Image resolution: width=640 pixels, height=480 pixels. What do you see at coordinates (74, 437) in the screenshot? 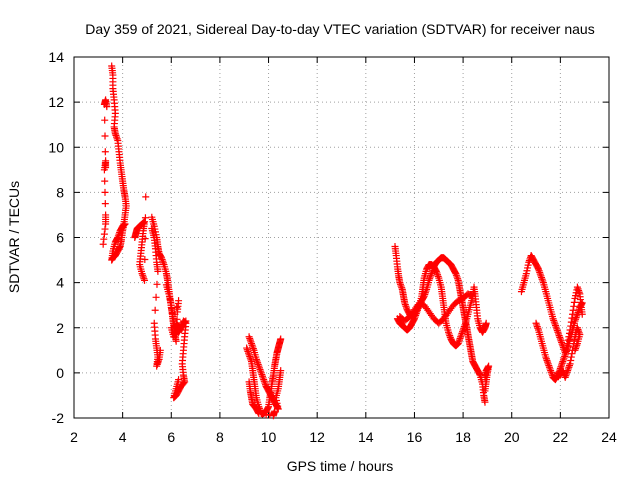
I see `x-tick-label: 2` at bounding box center [74, 437].